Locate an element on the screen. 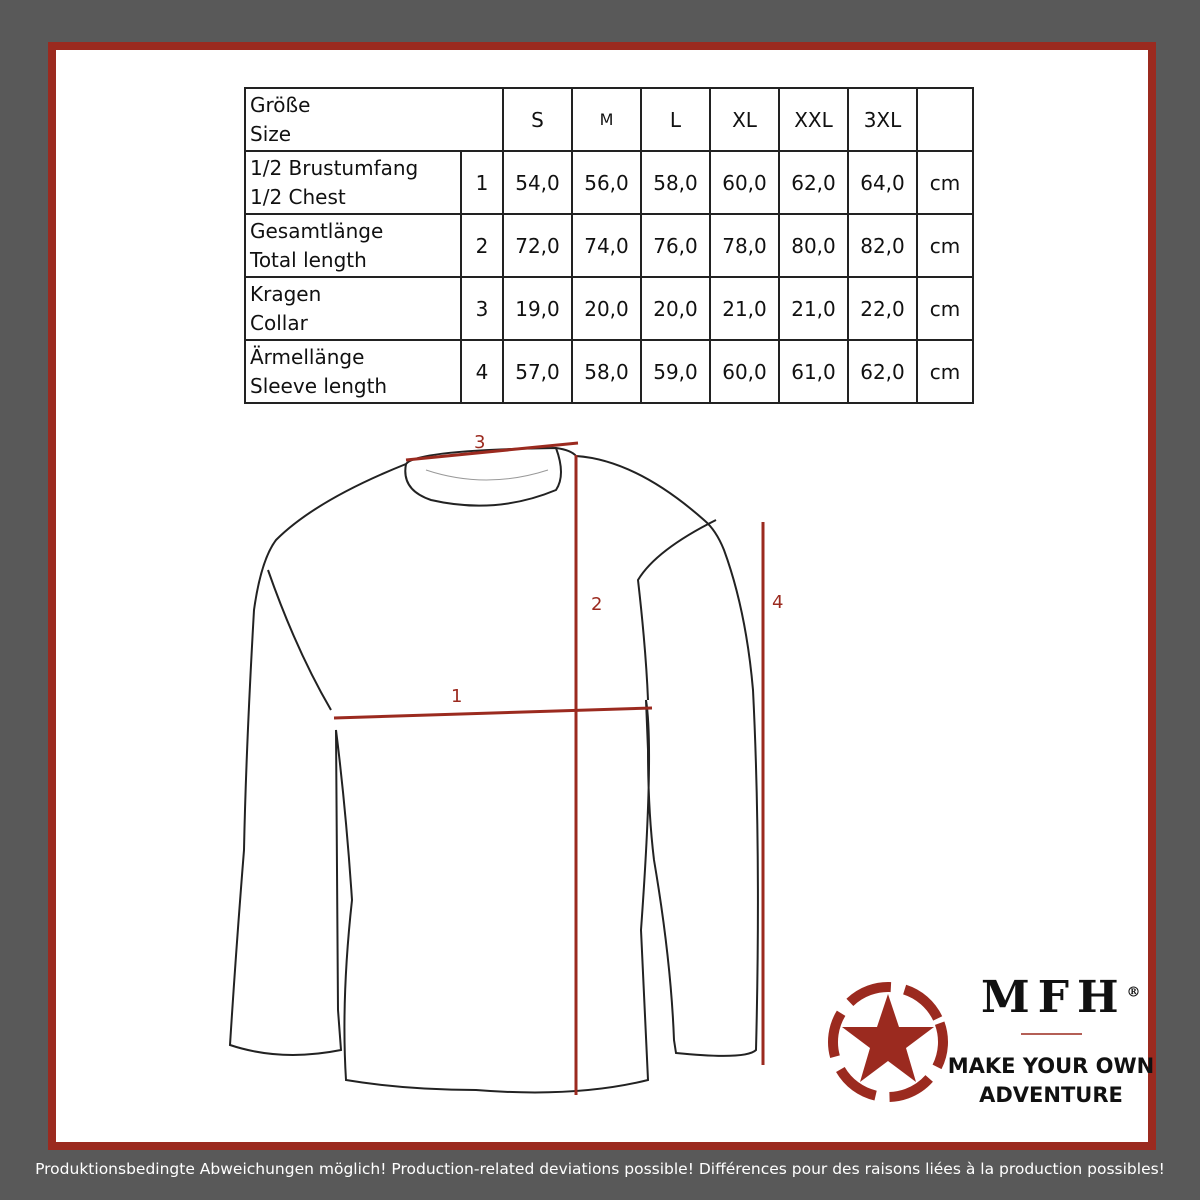 This screenshot has height=1200, width=1200. size-l: L is located at coordinates (675, 119).